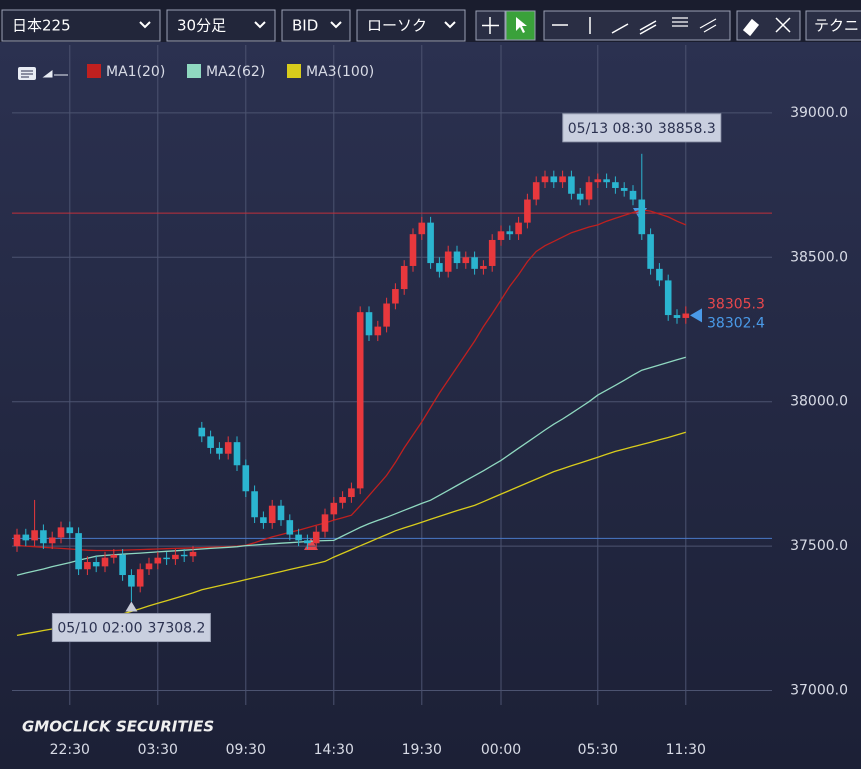  Describe the element at coordinates (340, 72) in the screenshot. I see `legend-label: MA3(100)` at that location.